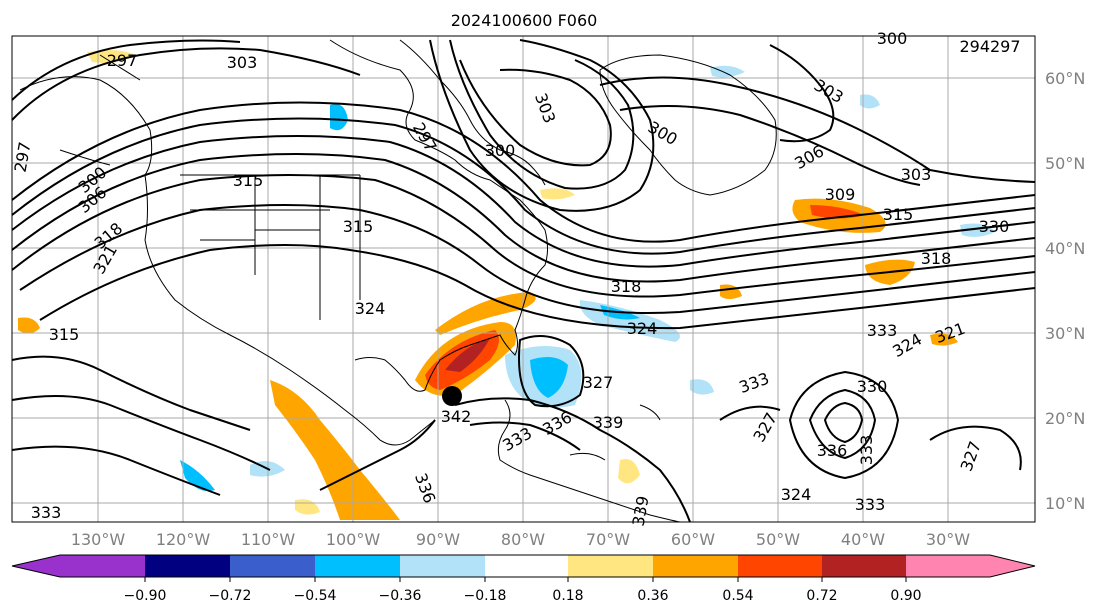 The height and width of the screenshot is (615, 1105). What do you see at coordinates (821, 596) in the screenshot?
I see `colorbar-tick-label: 0.72` at bounding box center [821, 596].